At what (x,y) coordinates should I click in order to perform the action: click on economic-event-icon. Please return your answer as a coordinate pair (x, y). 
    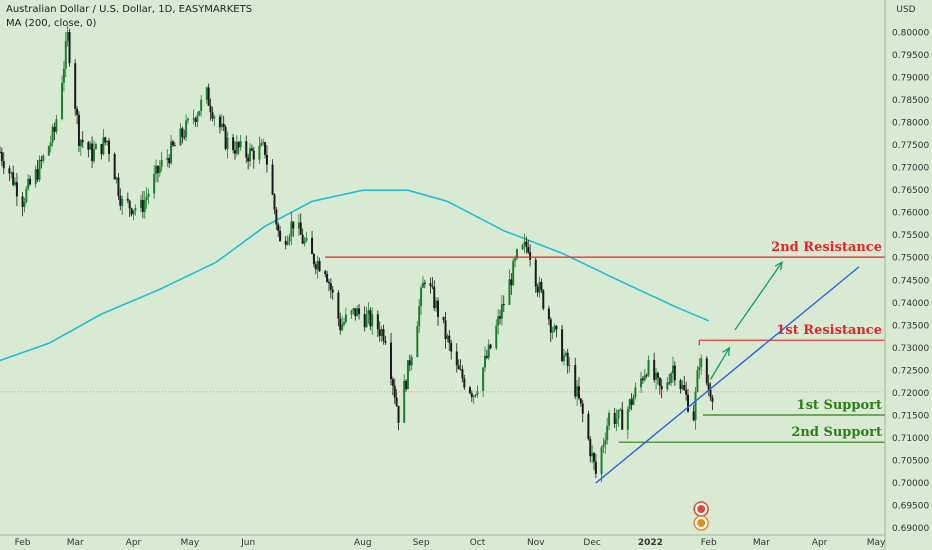
    Looking at the image, I should click on (701, 509).